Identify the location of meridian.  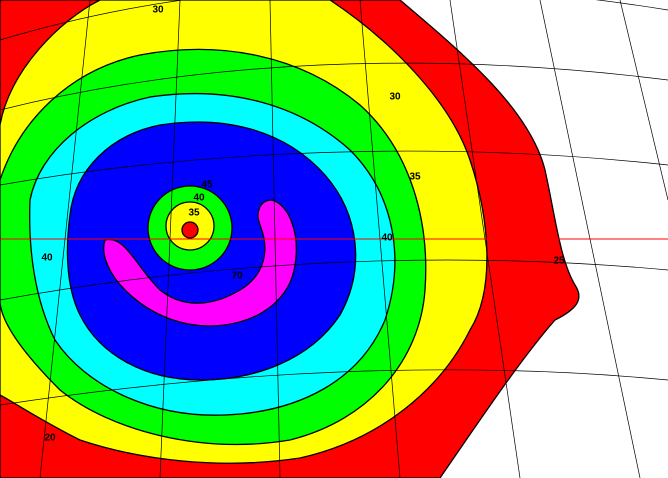
(643, 100).